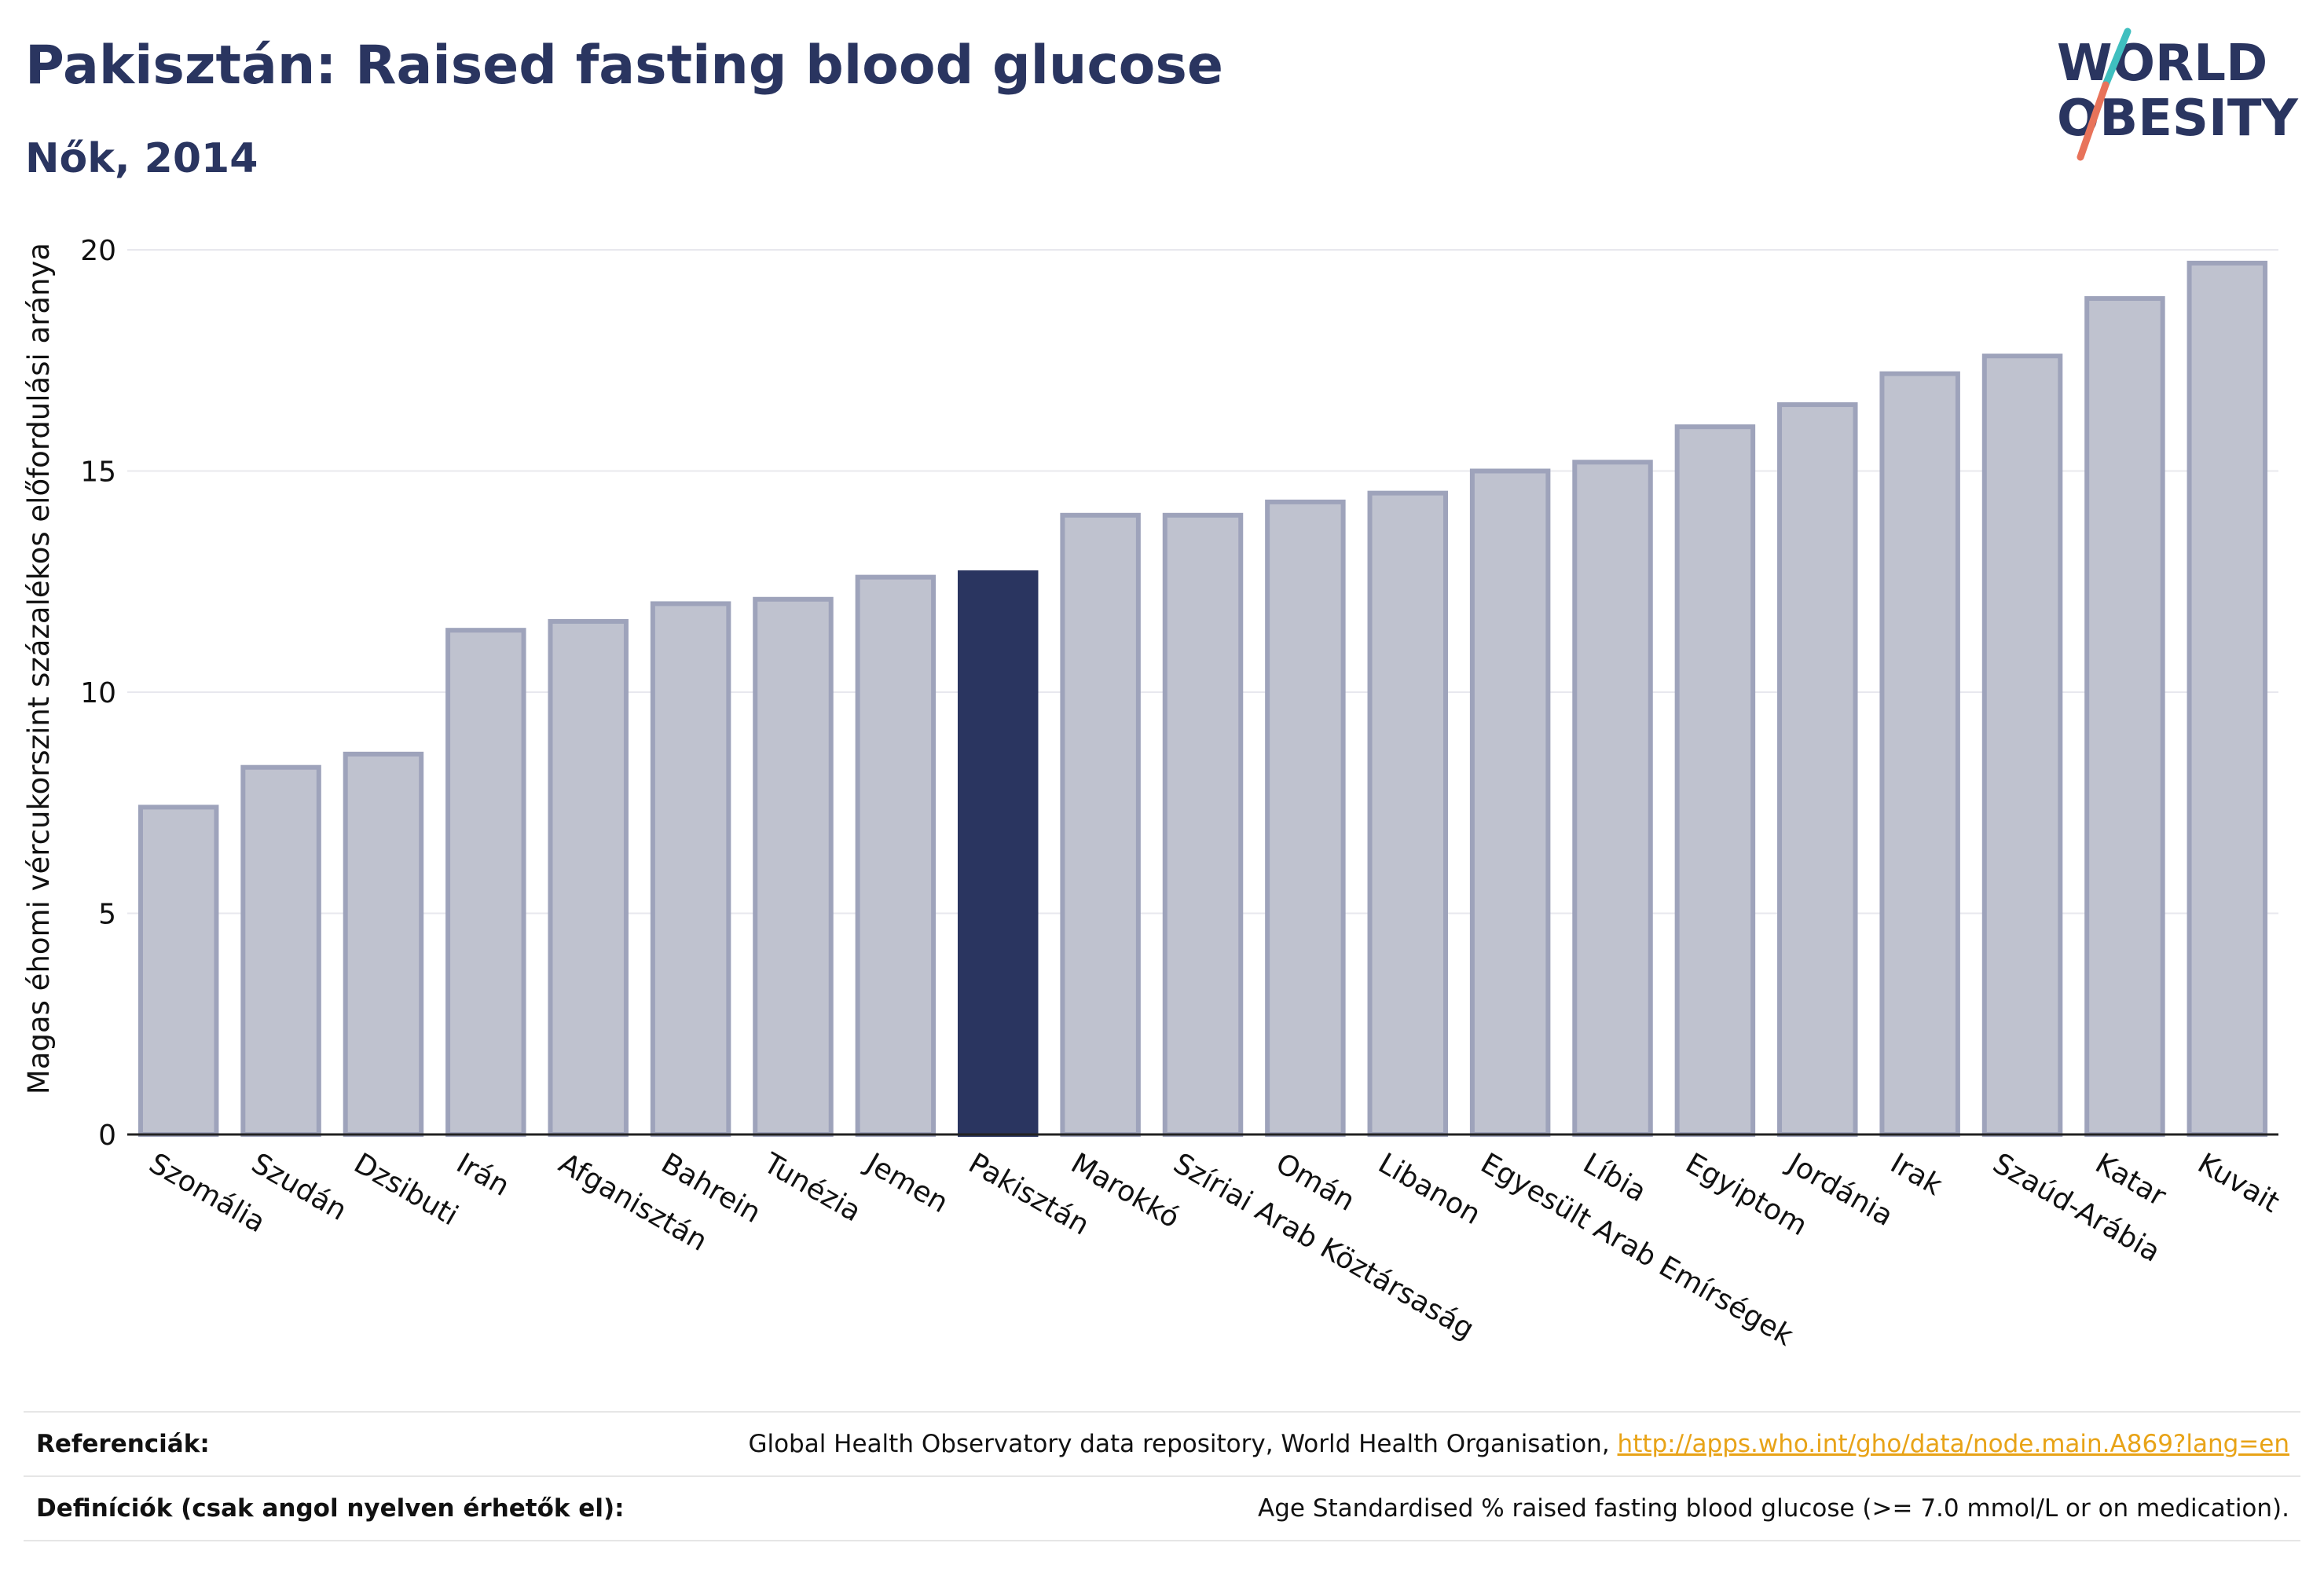 Image resolution: width=2324 pixels, height=1576 pixels. What do you see at coordinates (123, 1444) in the screenshot?
I see `references-label: Referenciák:` at bounding box center [123, 1444].